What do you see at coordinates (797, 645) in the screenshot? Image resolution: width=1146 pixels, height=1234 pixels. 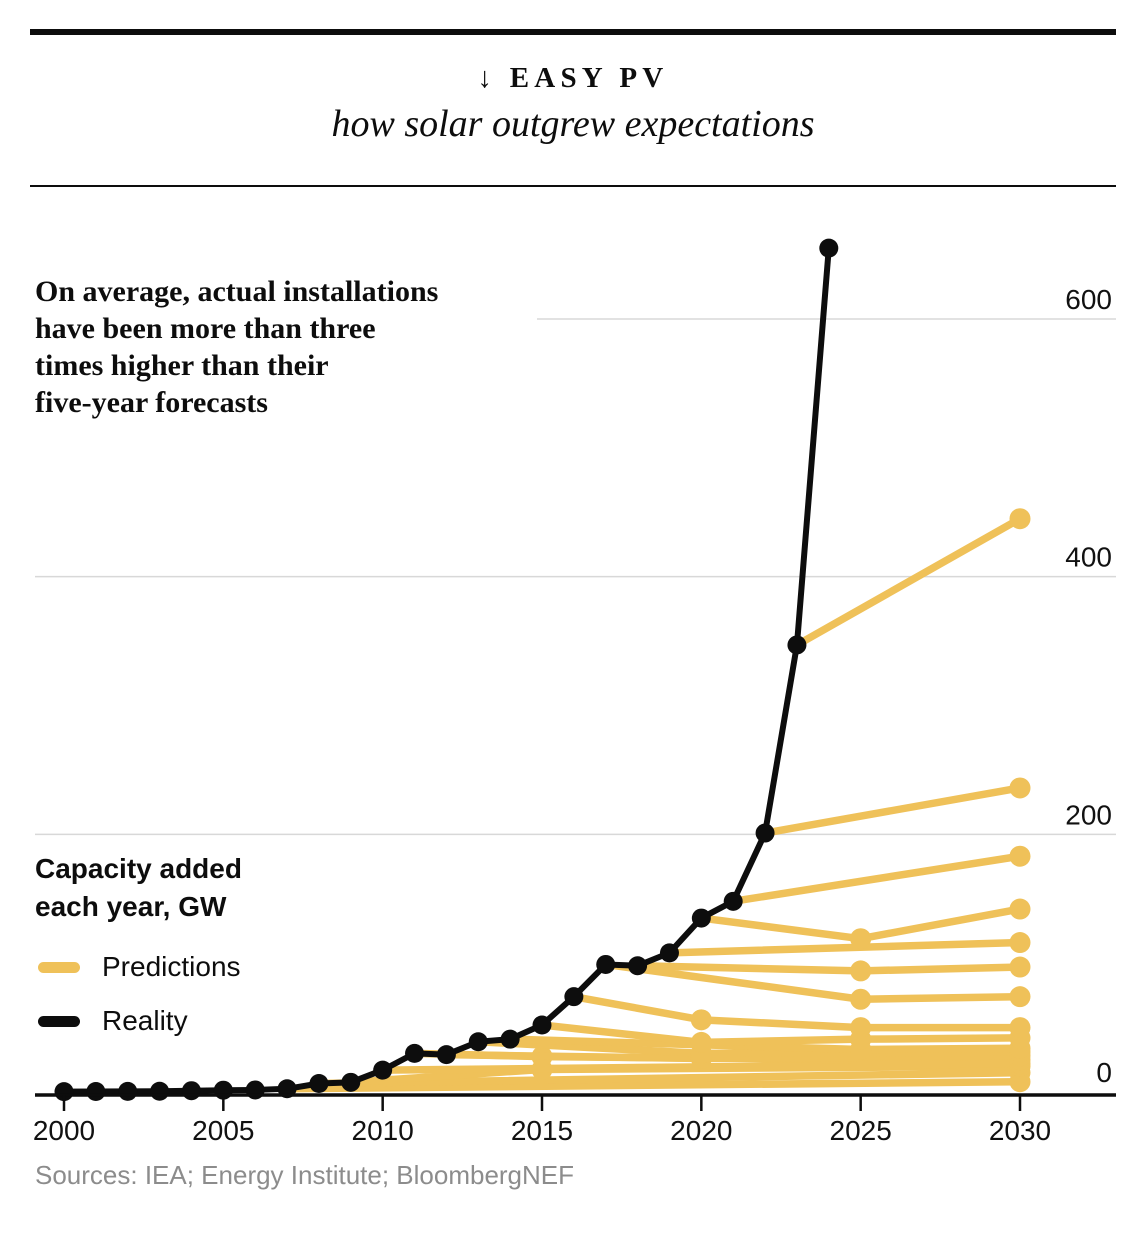 I see `reality-point-2023` at bounding box center [797, 645].